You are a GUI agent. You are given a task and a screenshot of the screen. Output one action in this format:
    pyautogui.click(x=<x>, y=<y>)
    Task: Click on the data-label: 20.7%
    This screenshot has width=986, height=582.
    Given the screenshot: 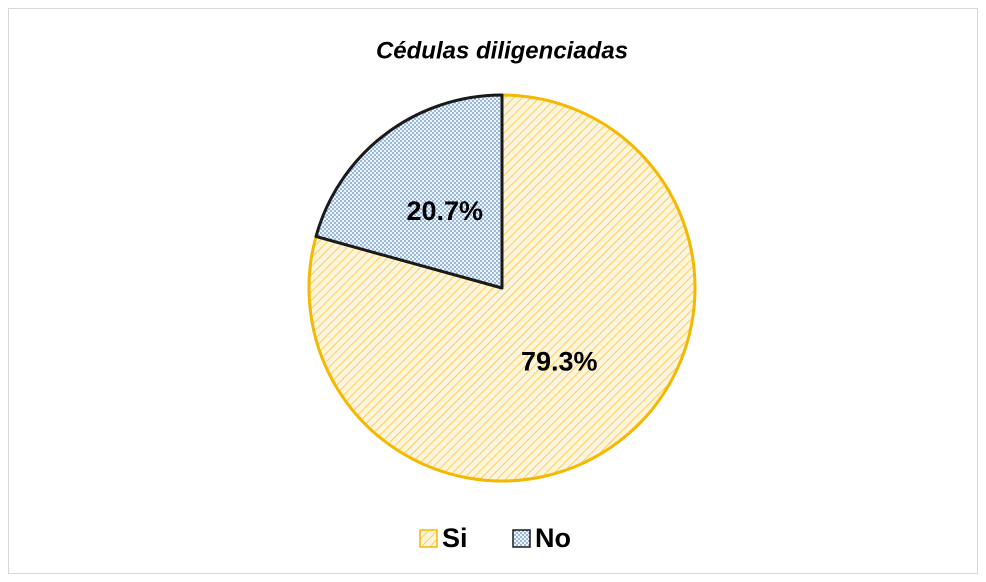 What is the action you would take?
    pyautogui.click(x=444, y=211)
    